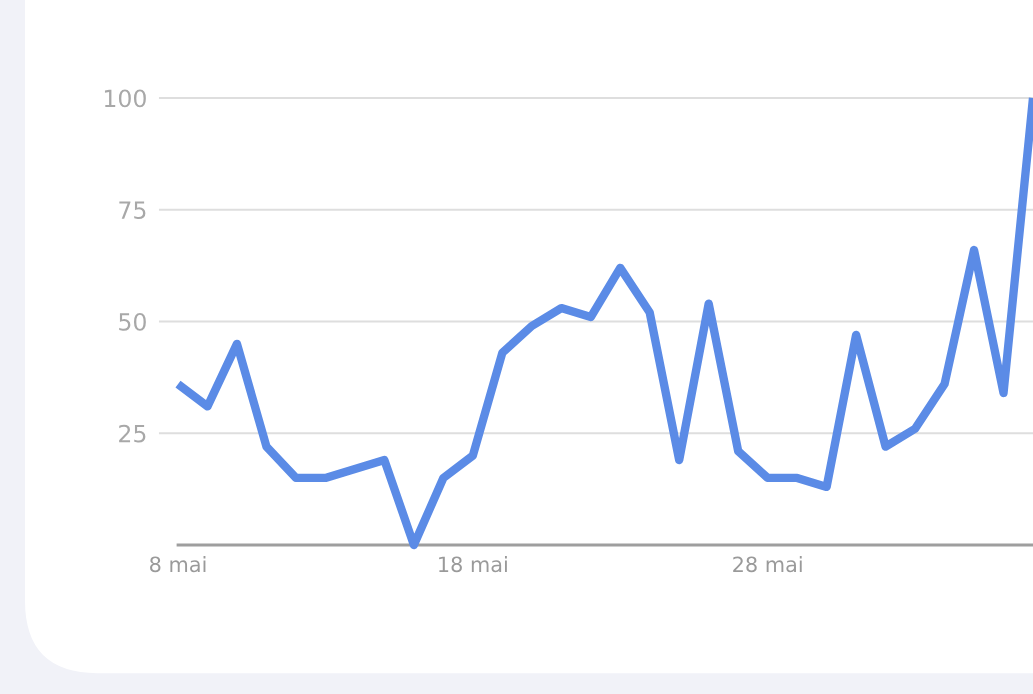 This screenshot has height=694, width=1033. What do you see at coordinates (132, 433) in the screenshot?
I see `y-tick-label: 25` at bounding box center [132, 433].